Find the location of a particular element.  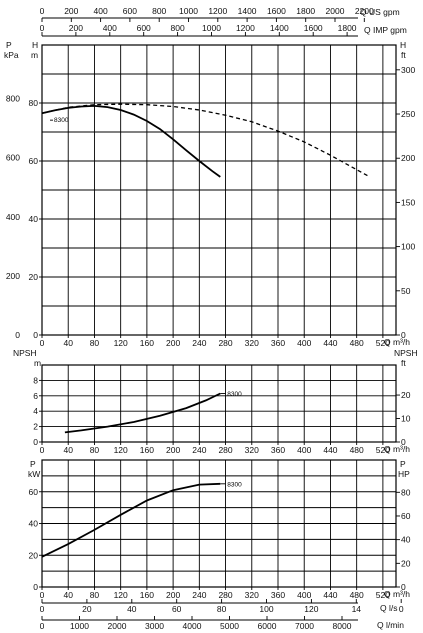

head-x-tick-label: 320 is located at coordinates (252, 343).